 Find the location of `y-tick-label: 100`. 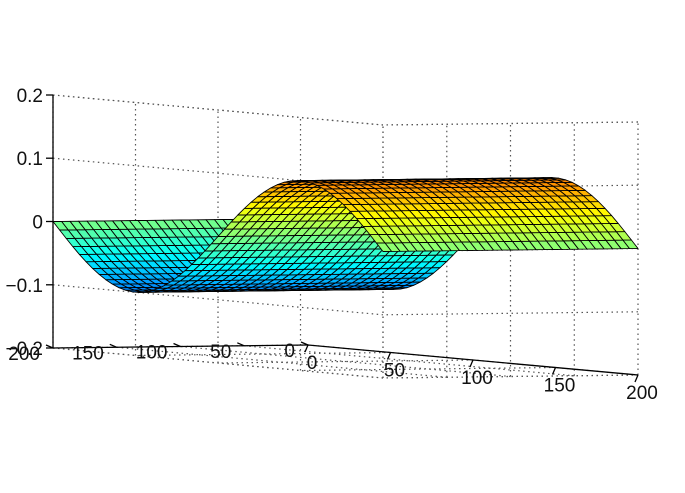

y-tick-label: 100 is located at coordinates (152, 353).